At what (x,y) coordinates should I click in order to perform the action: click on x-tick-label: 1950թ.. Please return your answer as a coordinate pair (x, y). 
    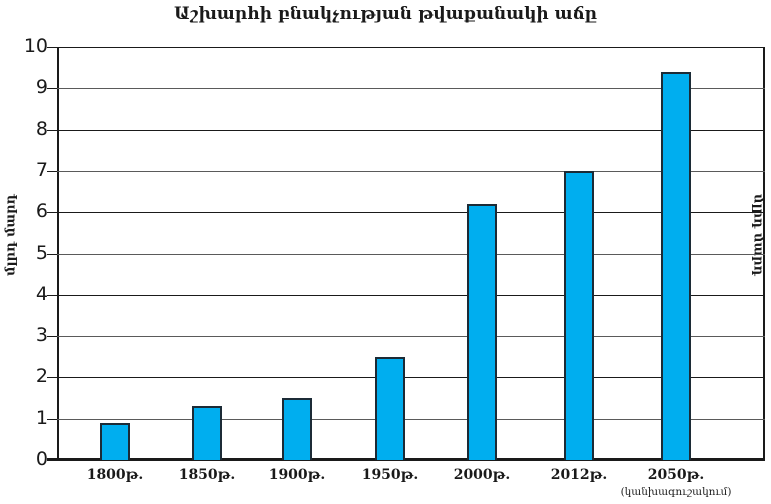
    Looking at the image, I should click on (390, 475).